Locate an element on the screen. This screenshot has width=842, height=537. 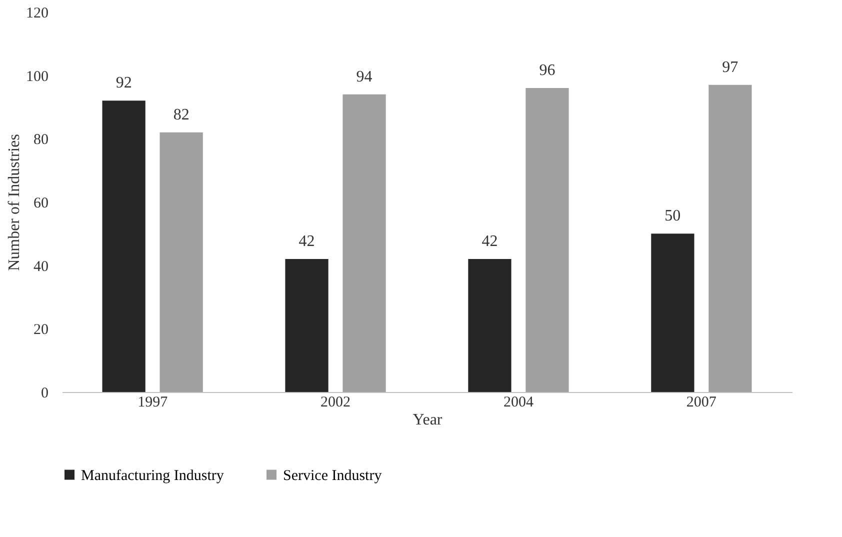
x-tick-label: 1997 is located at coordinates (153, 402).